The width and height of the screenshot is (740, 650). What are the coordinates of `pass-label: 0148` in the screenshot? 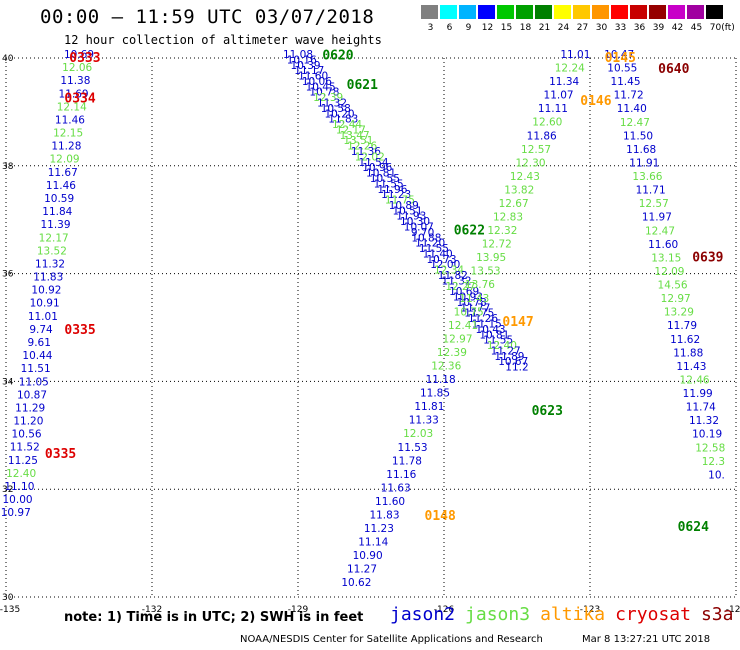 It's located at (440, 516).